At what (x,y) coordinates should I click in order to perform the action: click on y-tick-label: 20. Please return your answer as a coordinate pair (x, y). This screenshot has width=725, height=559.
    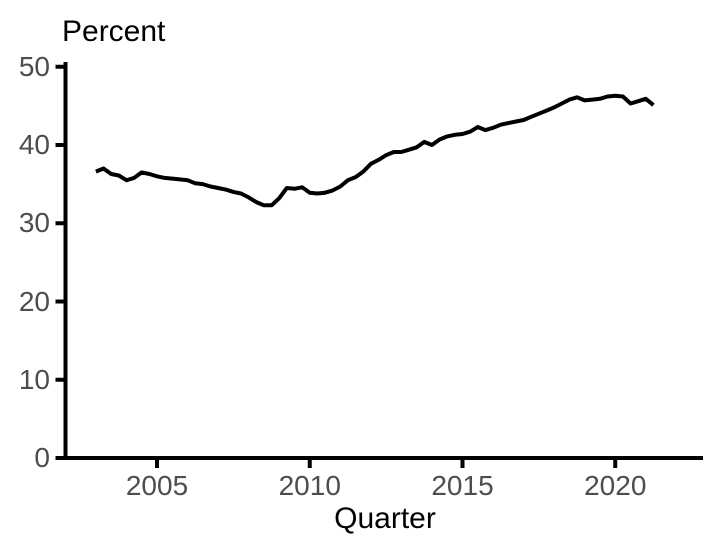
    Looking at the image, I should click on (34, 301).